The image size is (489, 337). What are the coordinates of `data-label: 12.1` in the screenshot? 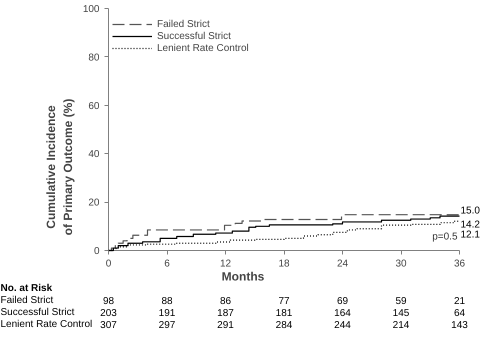 It's located at (470, 235).